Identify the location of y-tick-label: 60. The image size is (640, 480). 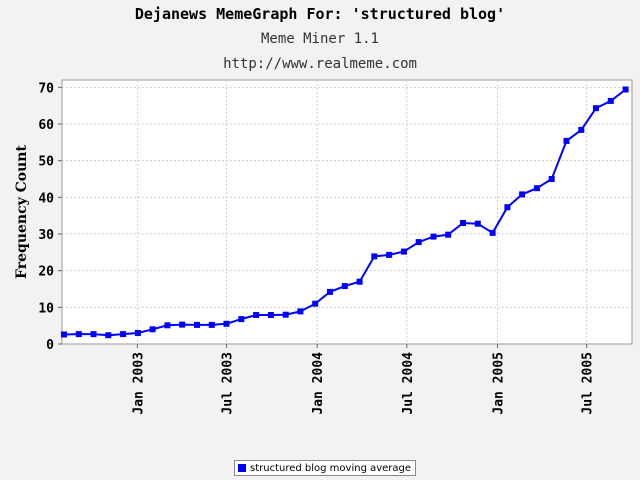
(46, 125).